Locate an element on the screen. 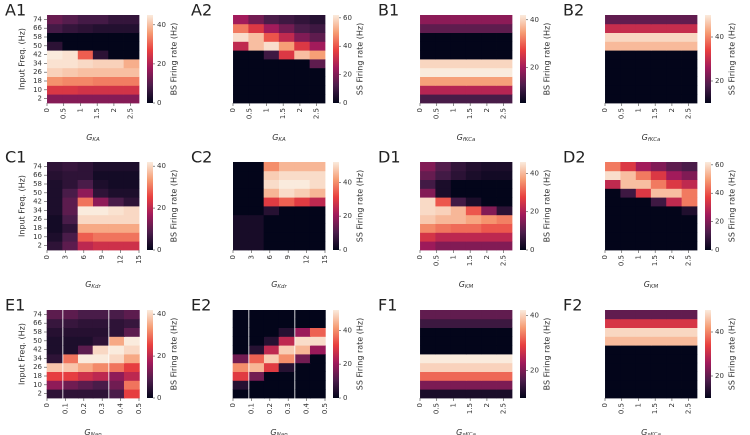 Image resolution: width=750 pixels, height=435 pixels. colorbar is located at coordinates (523, 59).